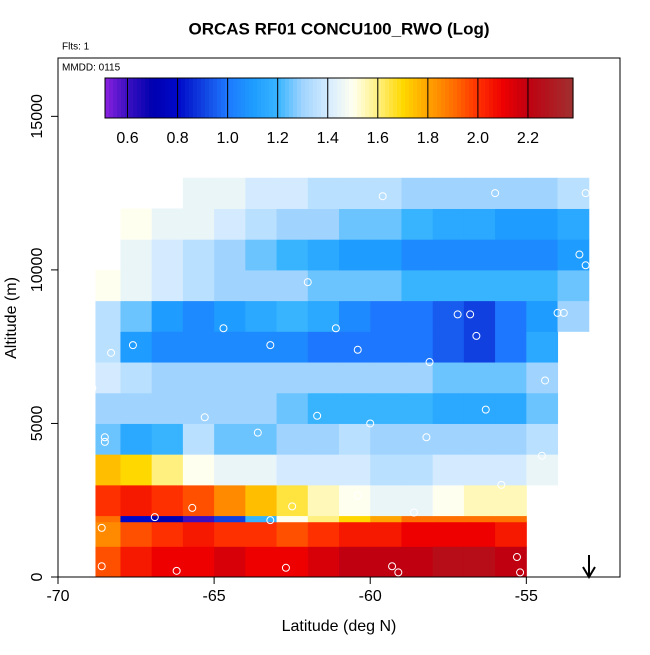 The width and height of the screenshot is (650, 655). What do you see at coordinates (339, 626) in the screenshot?
I see `x-axis-label: Latitude (deg N)` at bounding box center [339, 626].